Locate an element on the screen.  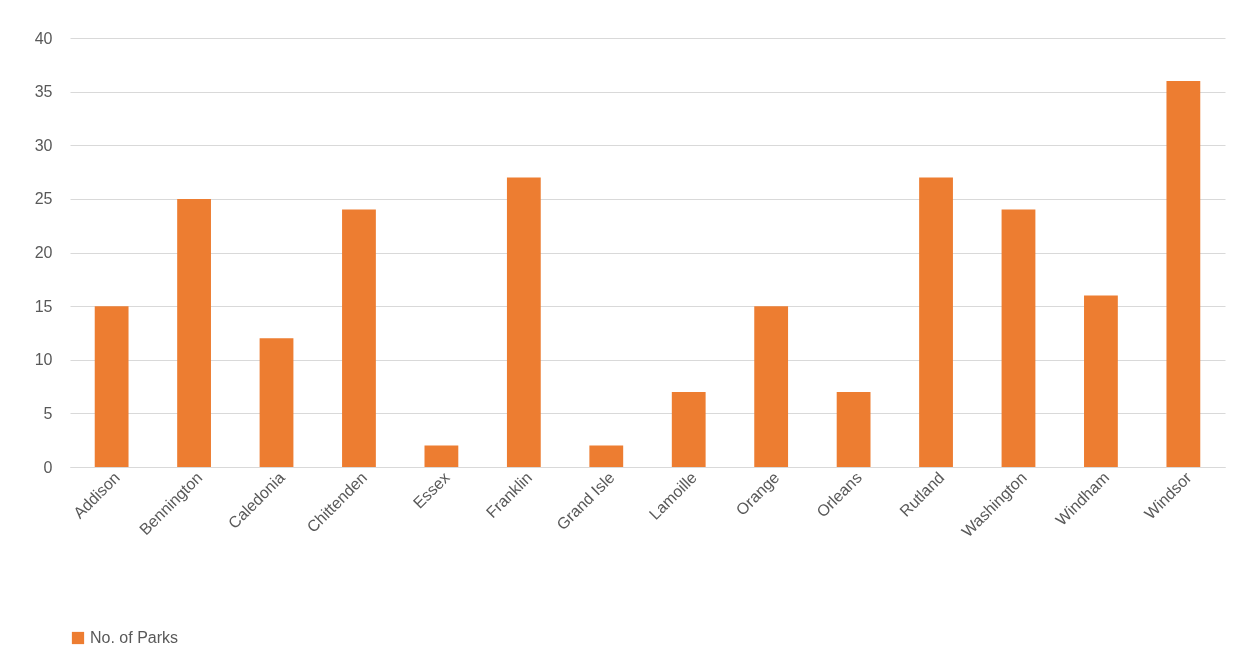
y-tick-label: 40 is located at coordinates (43, 38).